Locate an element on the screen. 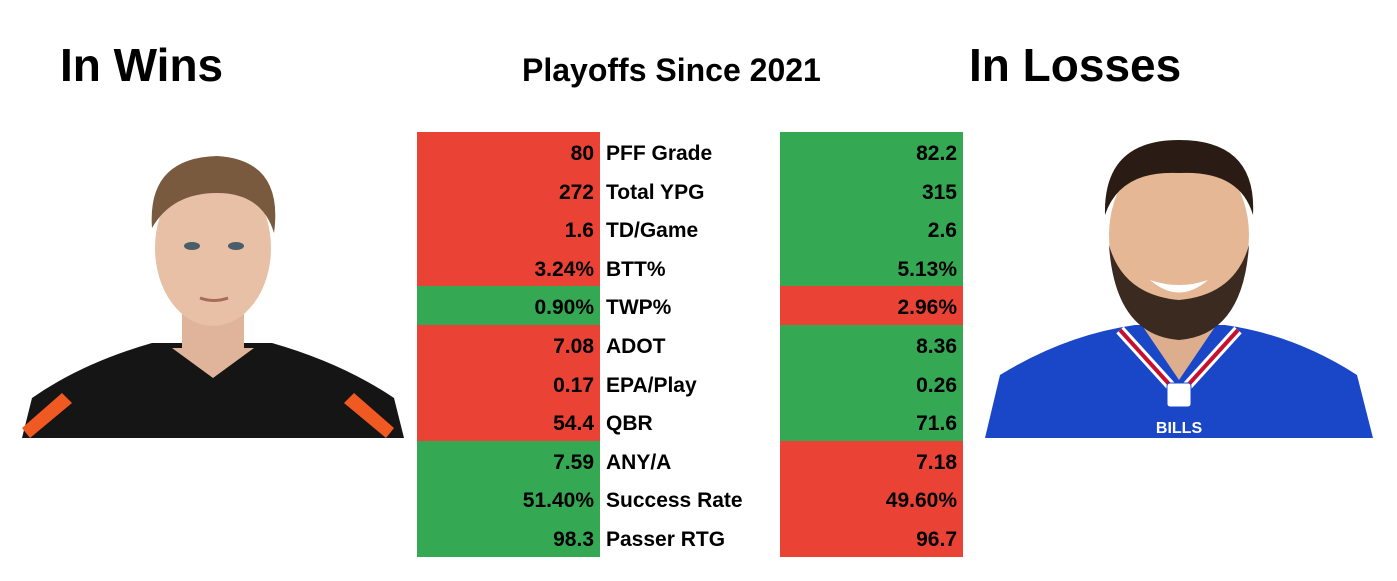 Image resolution: width=1397 pixels, height=581 pixels. left-value: 1.6 is located at coordinates (508, 228).